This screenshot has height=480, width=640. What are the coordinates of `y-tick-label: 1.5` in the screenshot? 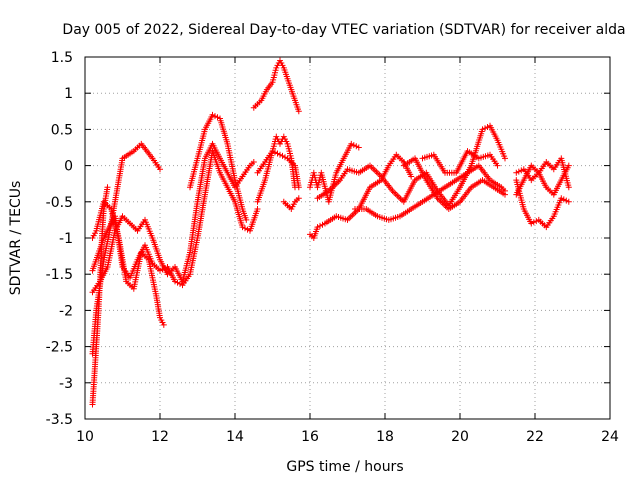 It's located at (62, 58).